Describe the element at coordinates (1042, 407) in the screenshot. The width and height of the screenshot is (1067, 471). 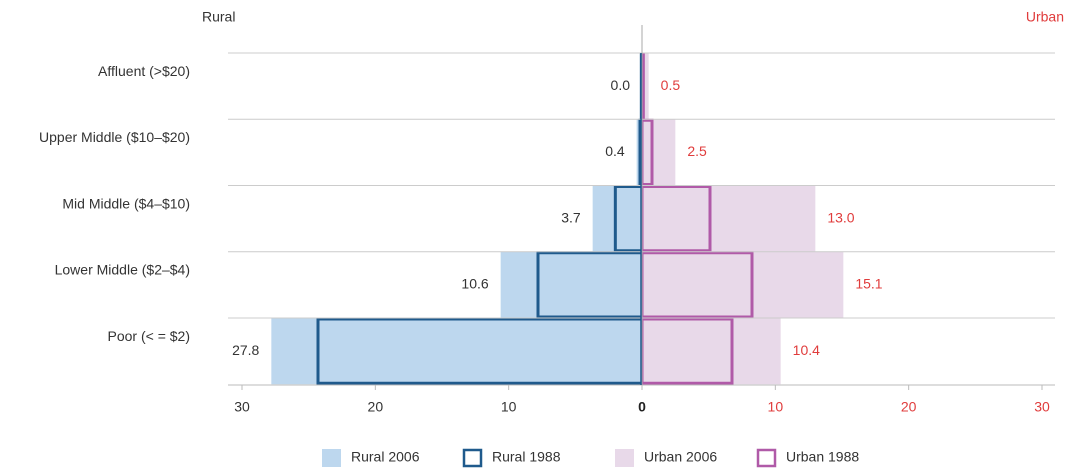
I see `x2-tick-label: 30` at that location.